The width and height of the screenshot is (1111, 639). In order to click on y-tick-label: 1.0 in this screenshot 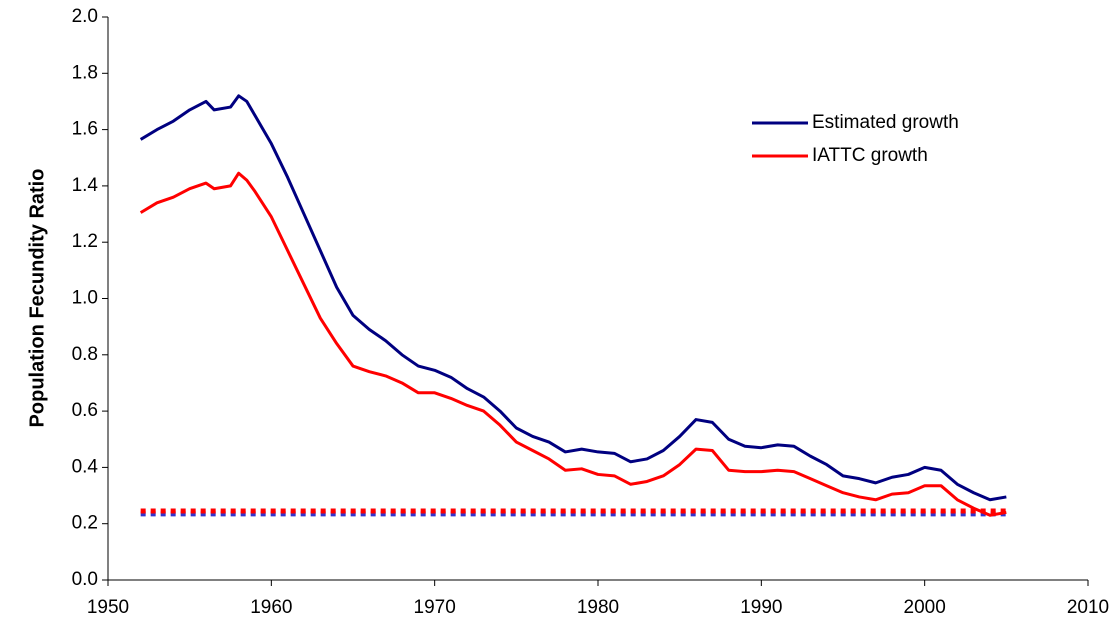, I will do `click(85, 298)`.